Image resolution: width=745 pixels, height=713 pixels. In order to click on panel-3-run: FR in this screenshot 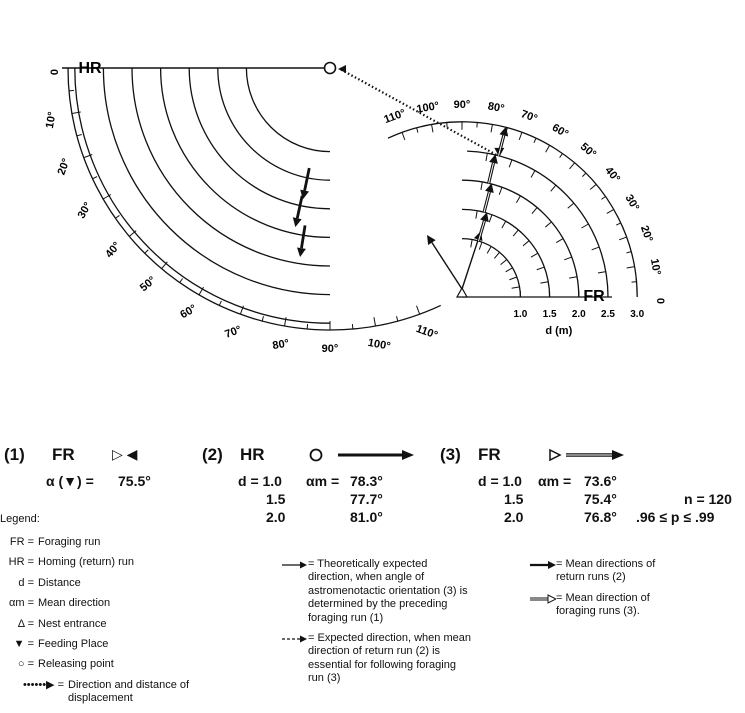, I will do `click(489, 454)`.